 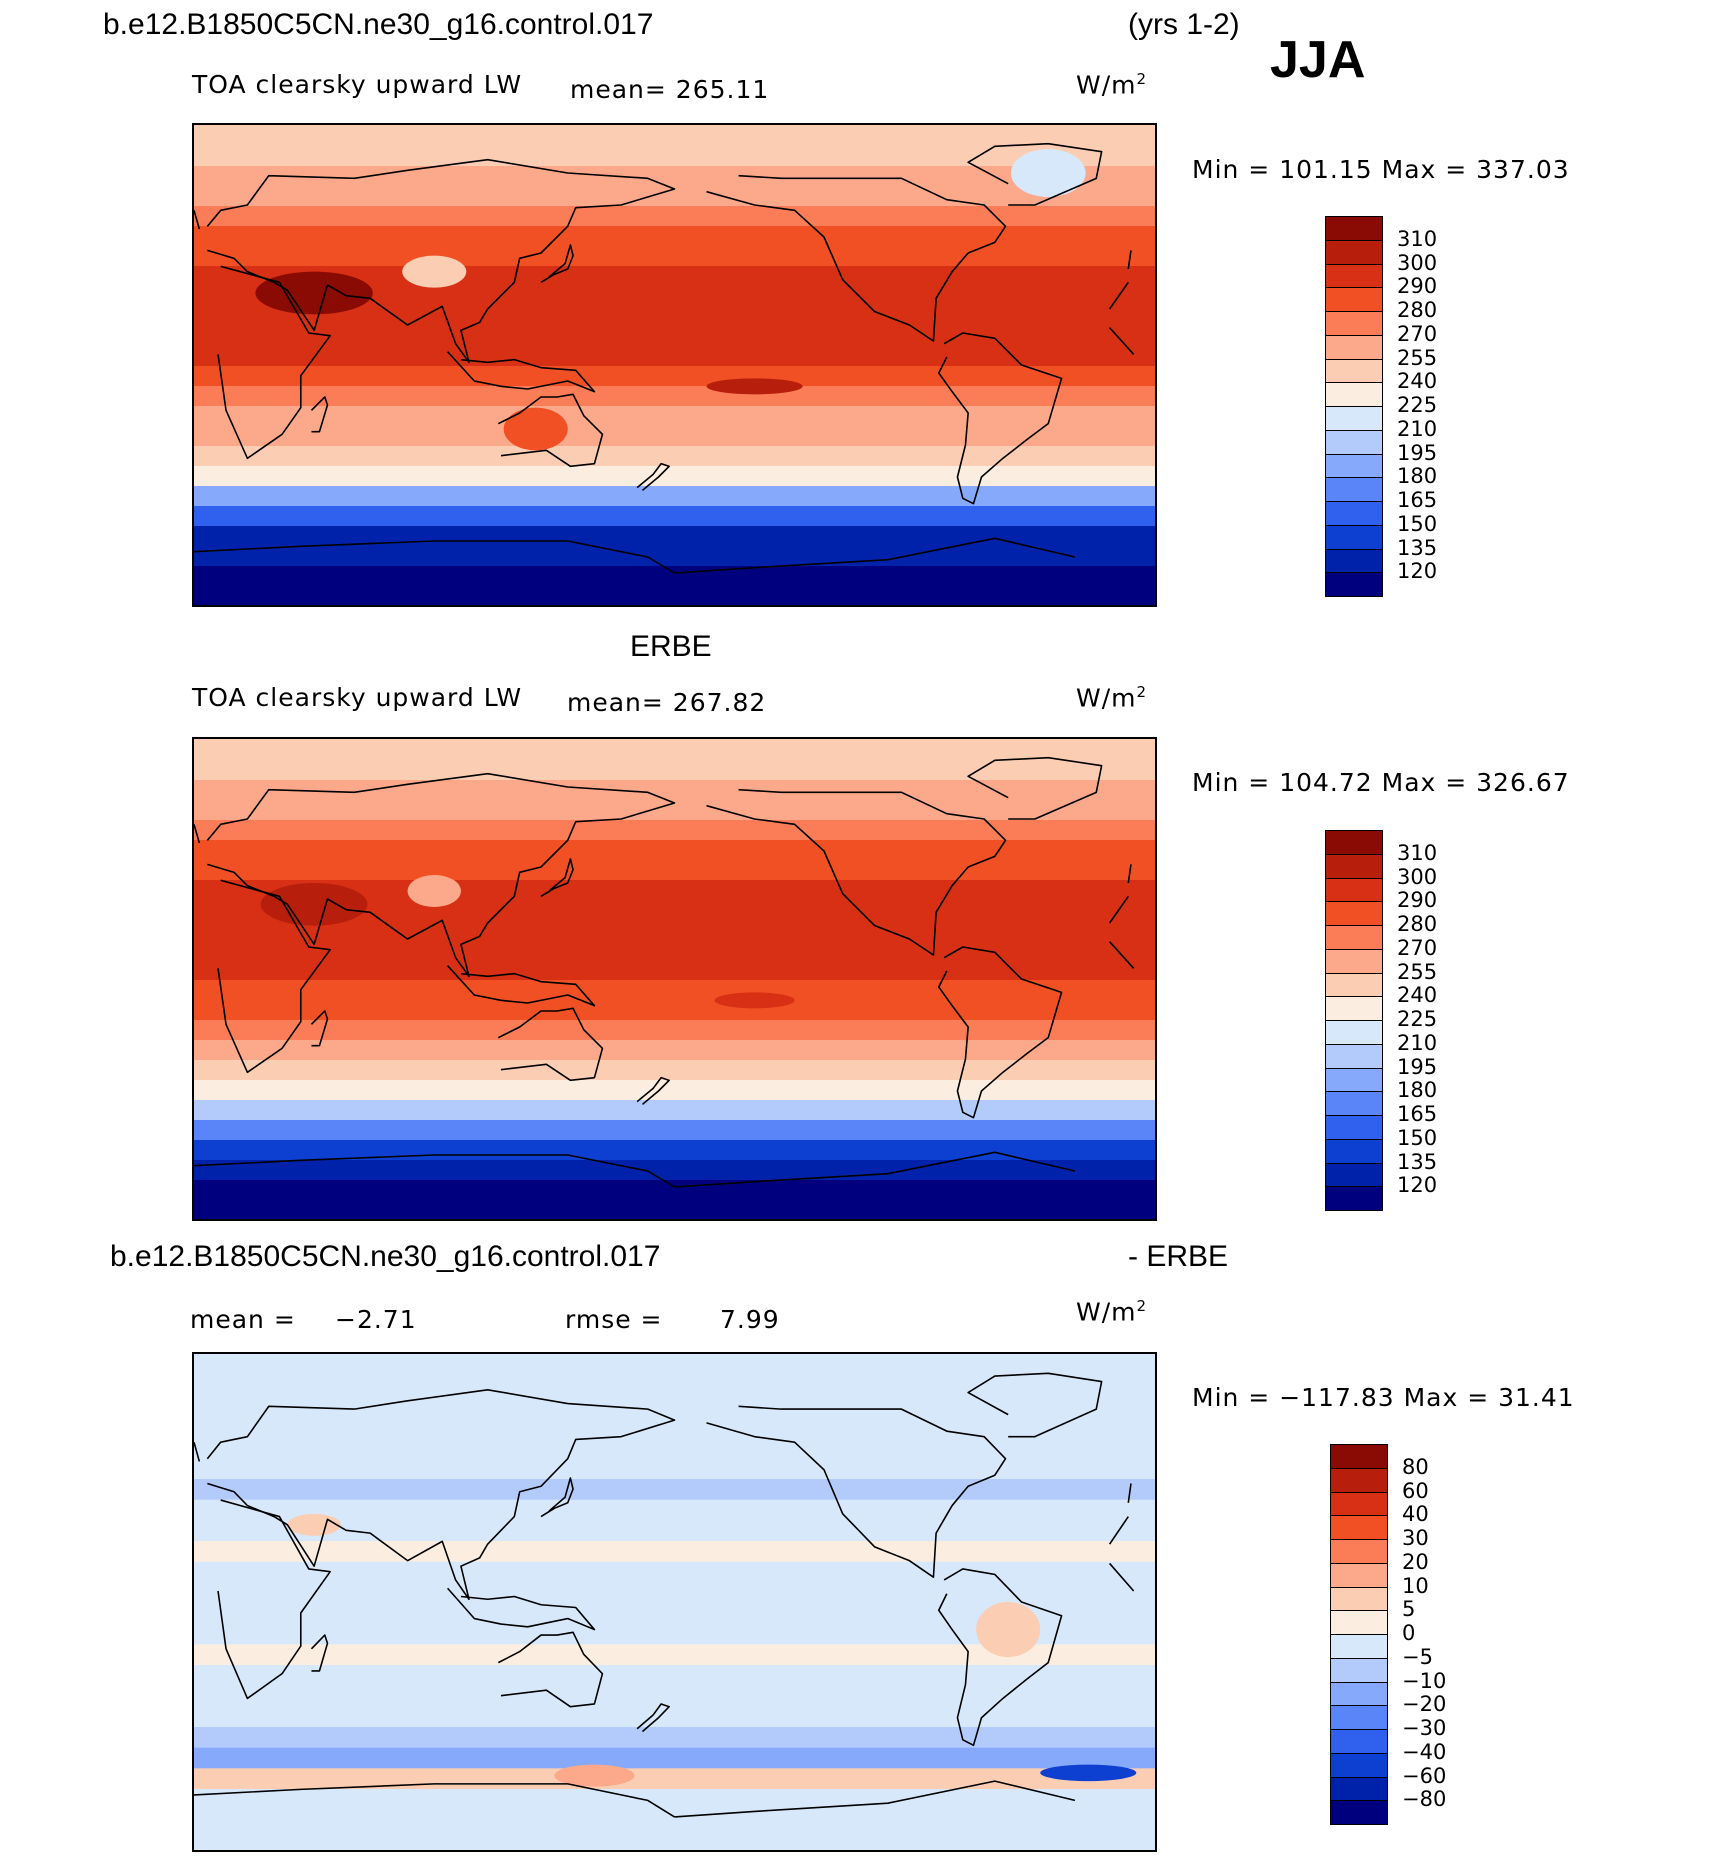 I want to click on colorbar-tick-label: 60, so click(x=1415, y=1490).